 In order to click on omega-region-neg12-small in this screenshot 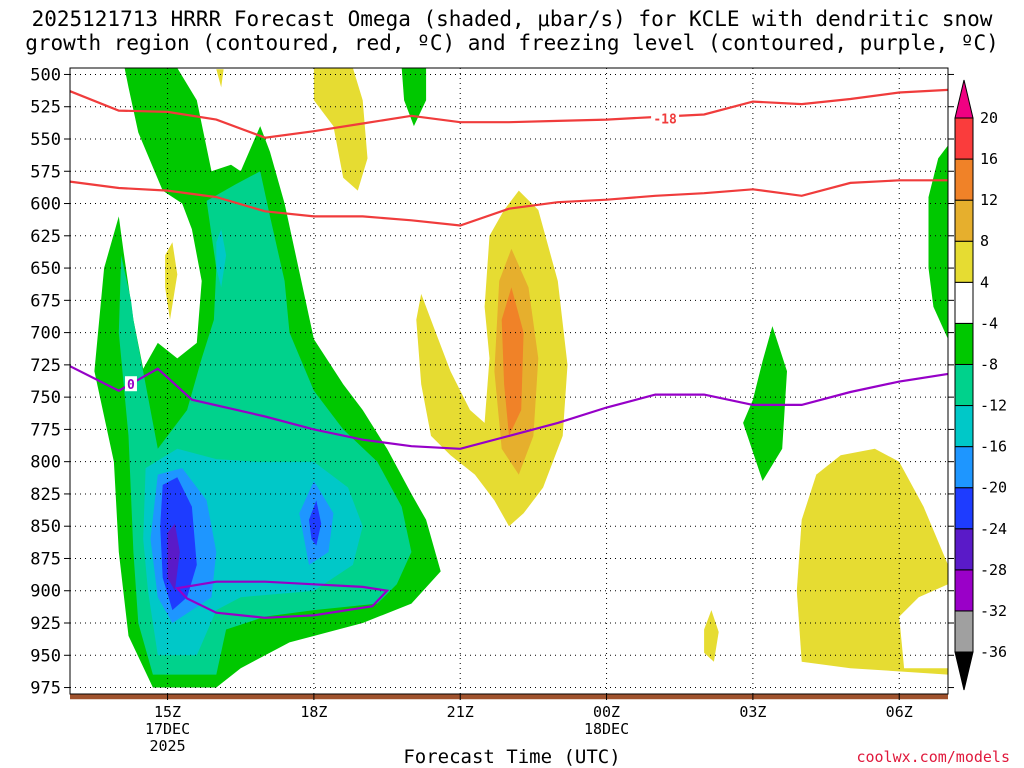, I will do `click(221, 258)`.